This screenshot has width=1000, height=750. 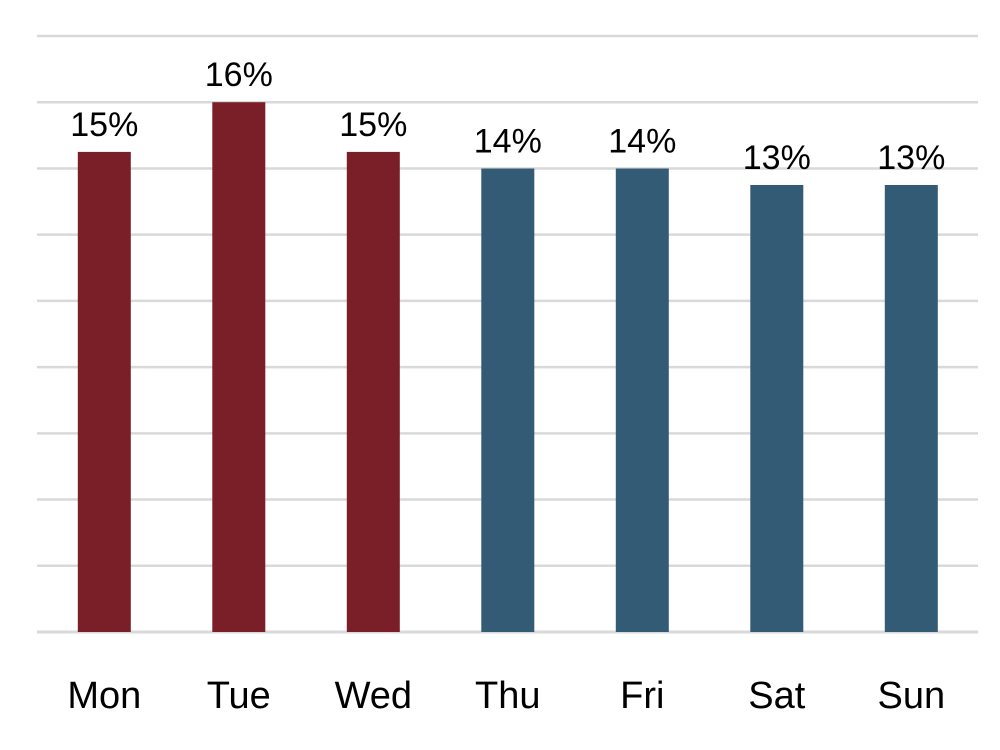 I want to click on tick-label-thu: Thu, so click(x=507, y=696).